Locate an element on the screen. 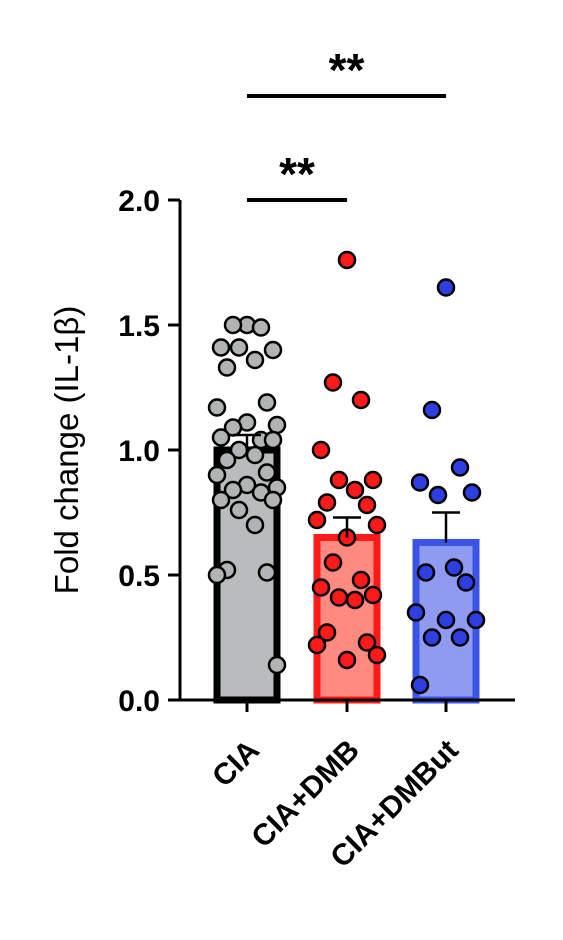 Image resolution: width=563 pixels, height=940 pixels. y-axis-label: Fold change (IL-1β) is located at coordinates (66, 450).